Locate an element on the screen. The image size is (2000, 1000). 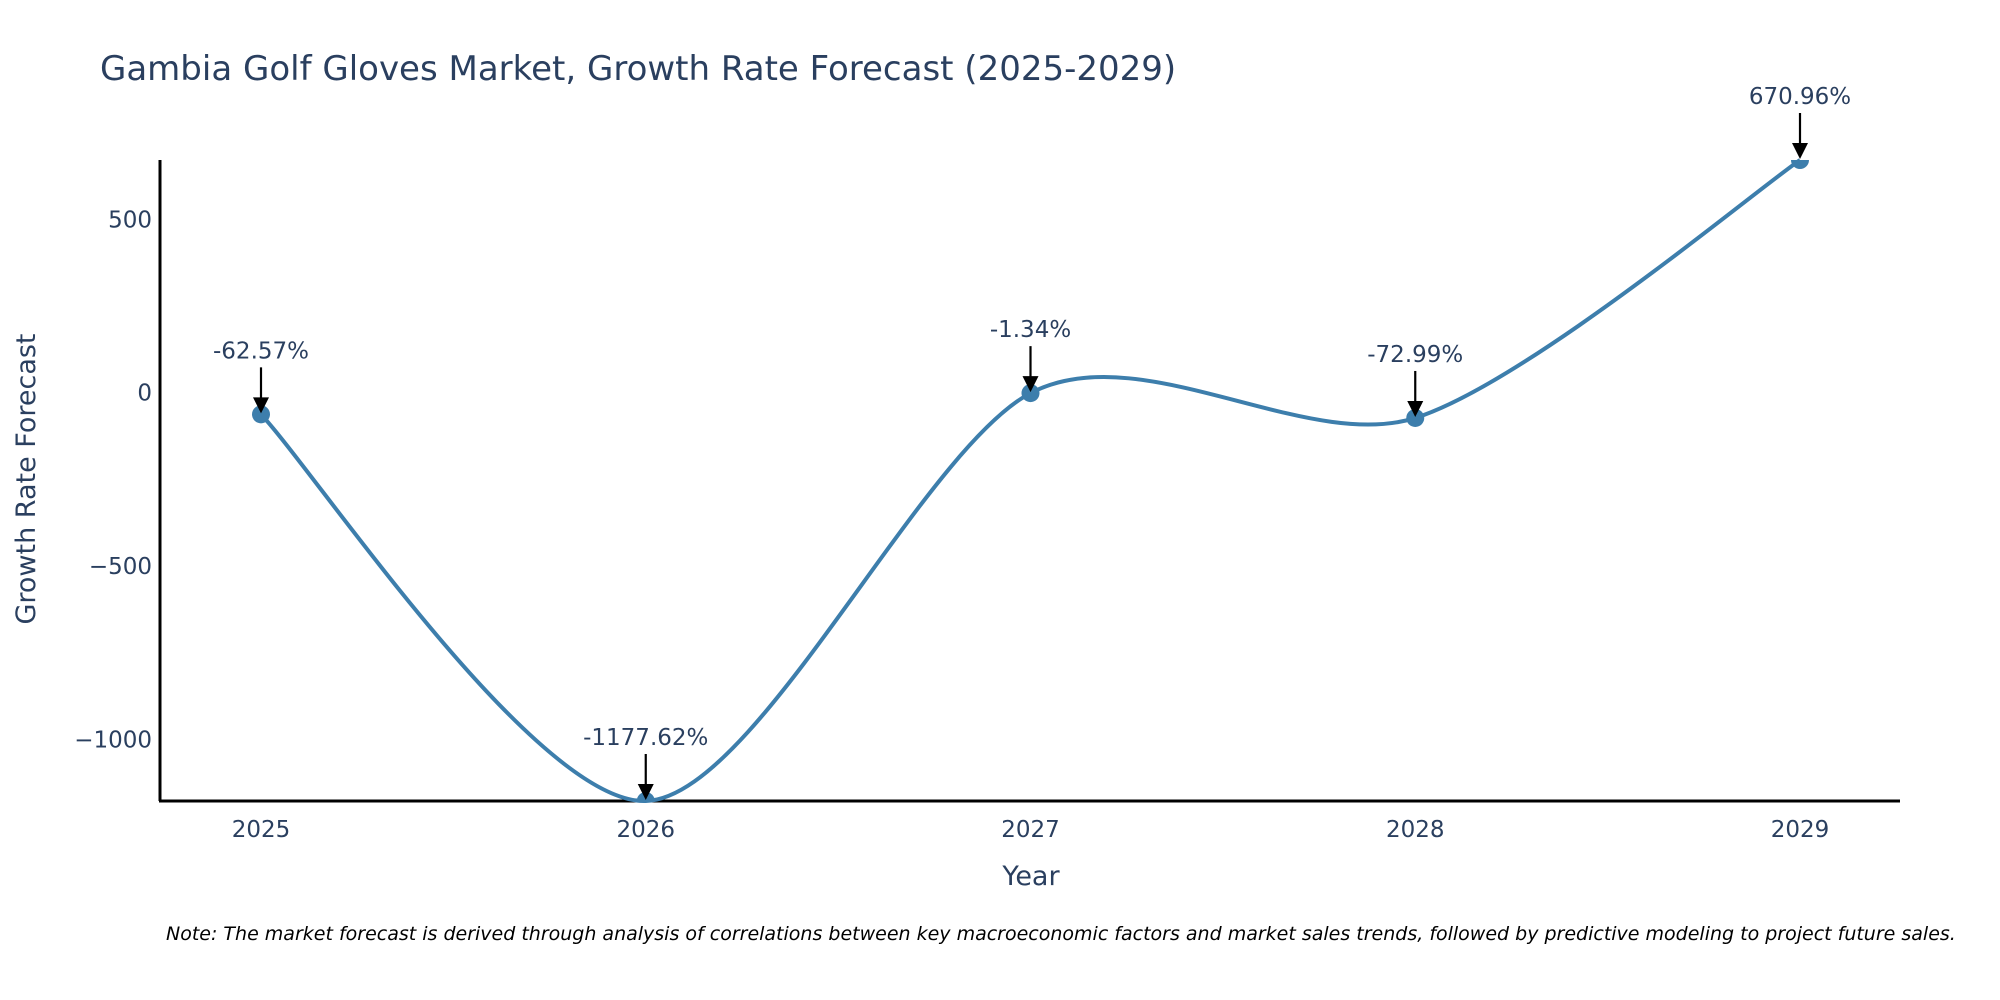
x-tick-label: 2025 is located at coordinates (261, 830).